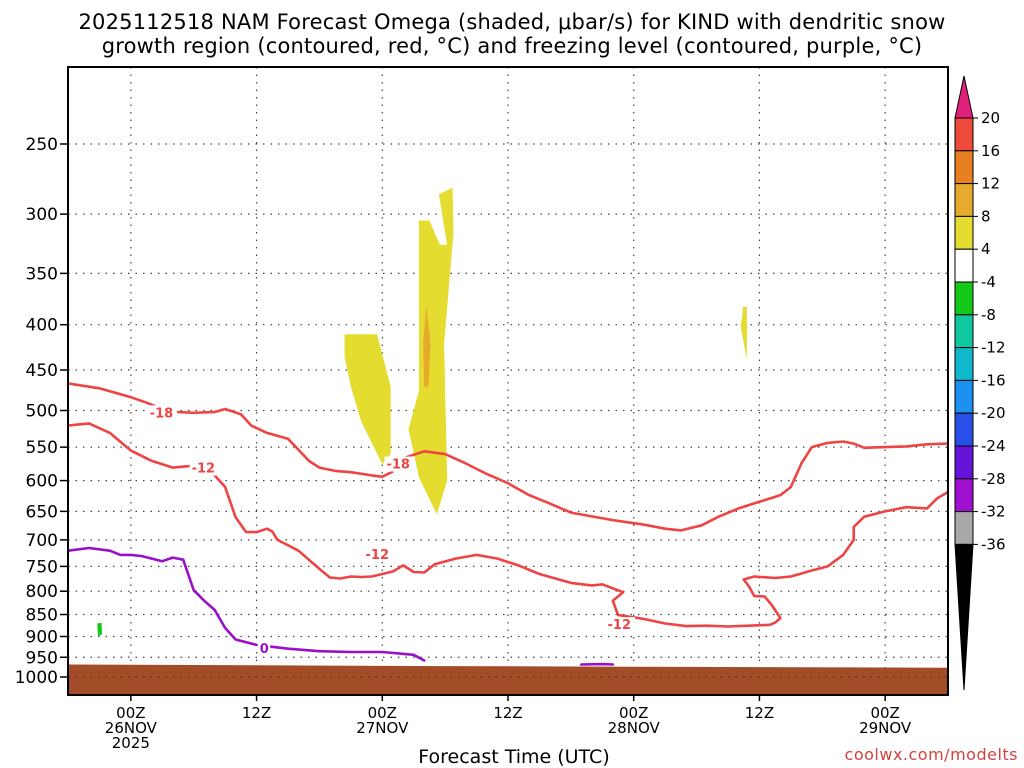  What do you see at coordinates (42, 512) in the screenshot?
I see `y-tick-label-650: 650` at bounding box center [42, 512].